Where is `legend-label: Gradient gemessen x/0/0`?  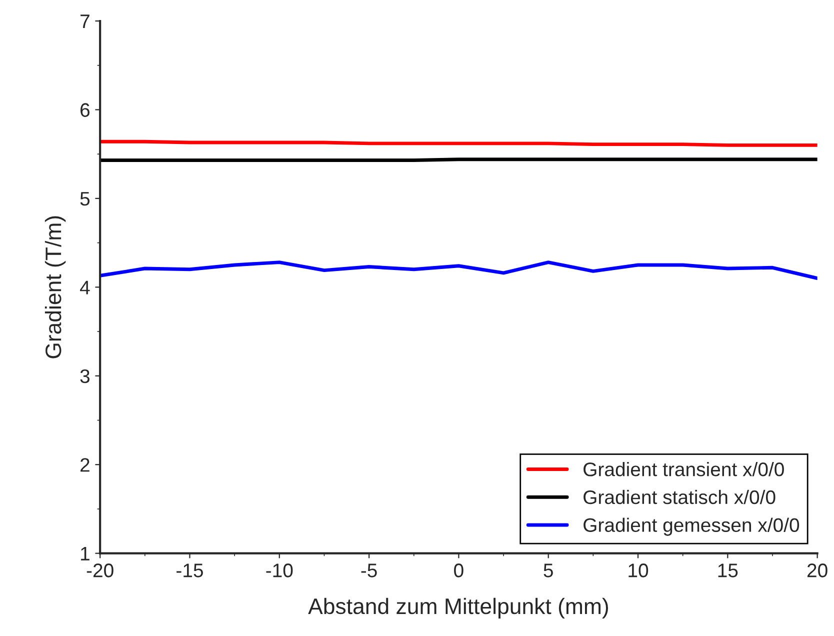
legend-label: Gradient gemessen x/0/0 is located at coordinates (692, 527).